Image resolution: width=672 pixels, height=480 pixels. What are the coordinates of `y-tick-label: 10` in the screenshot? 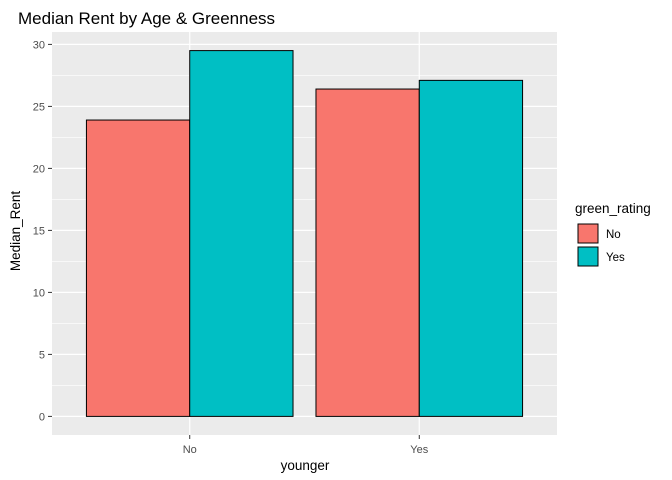 It's located at (39, 293).